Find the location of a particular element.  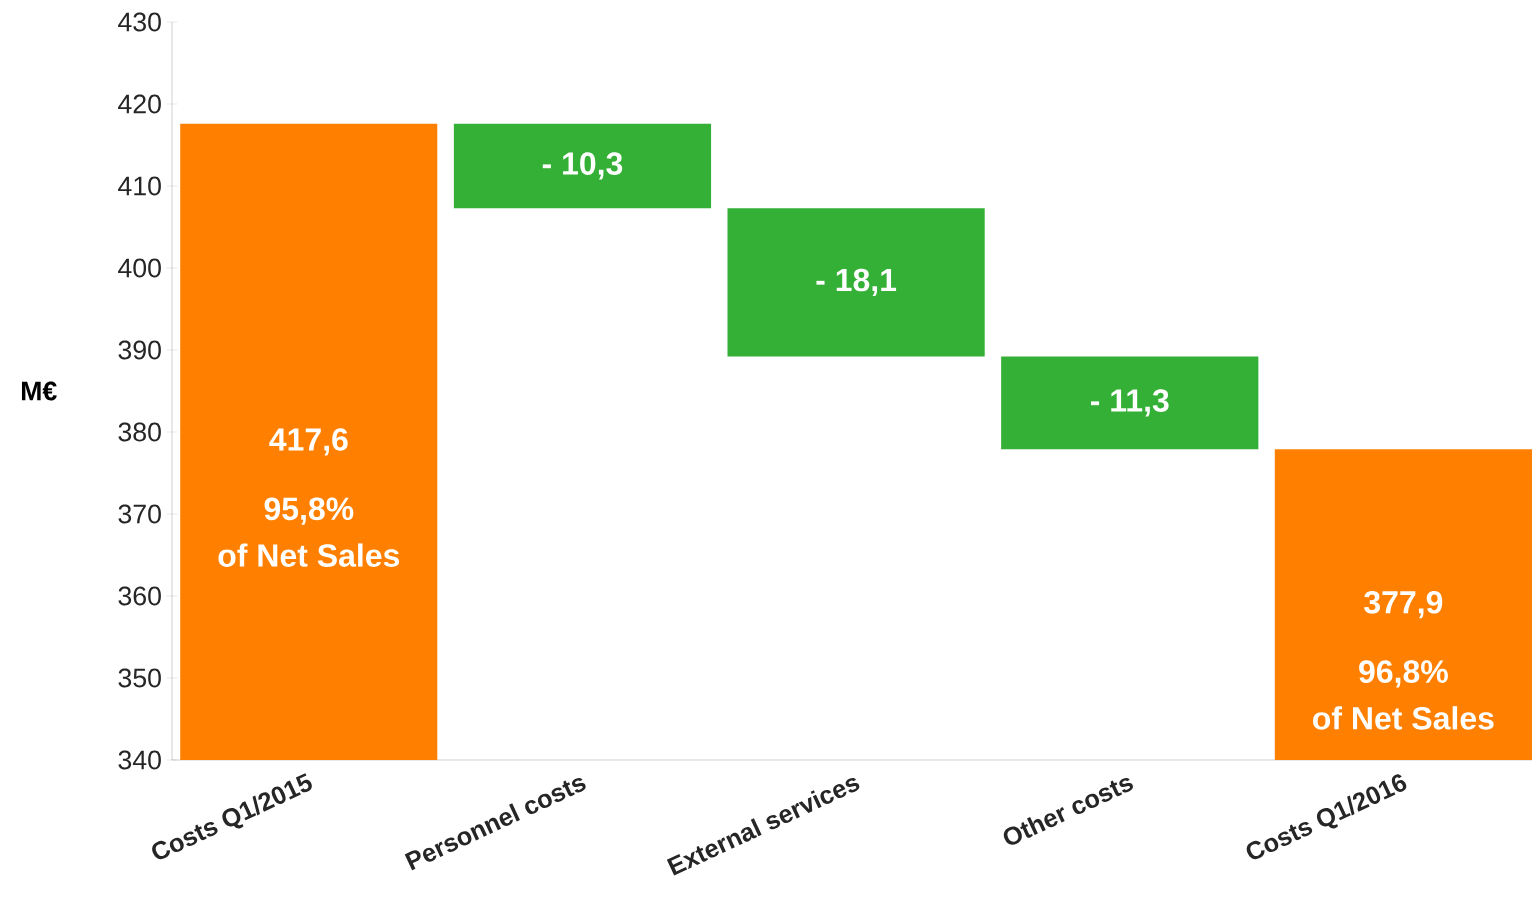

y-tick-label: 430 is located at coordinates (139, 22).